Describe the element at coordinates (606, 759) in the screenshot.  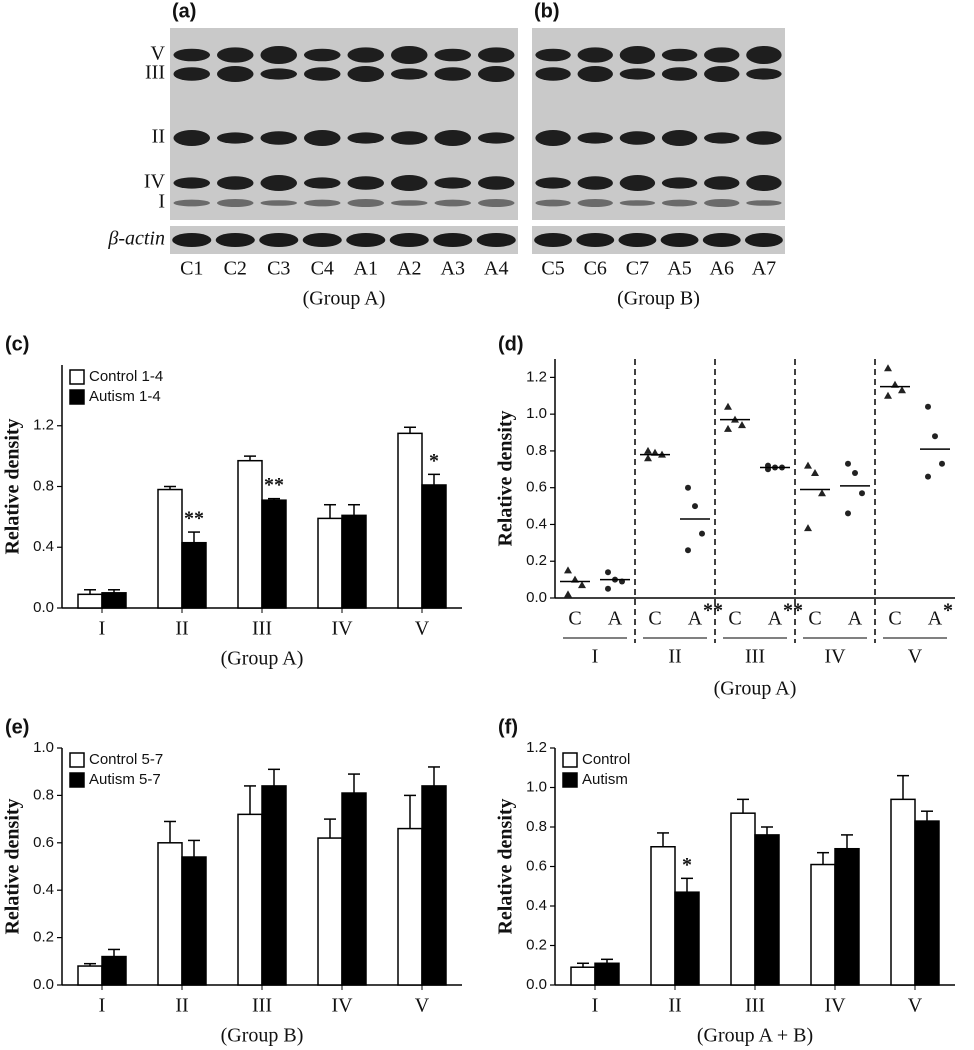
I see `legend-label: Control` at that location.